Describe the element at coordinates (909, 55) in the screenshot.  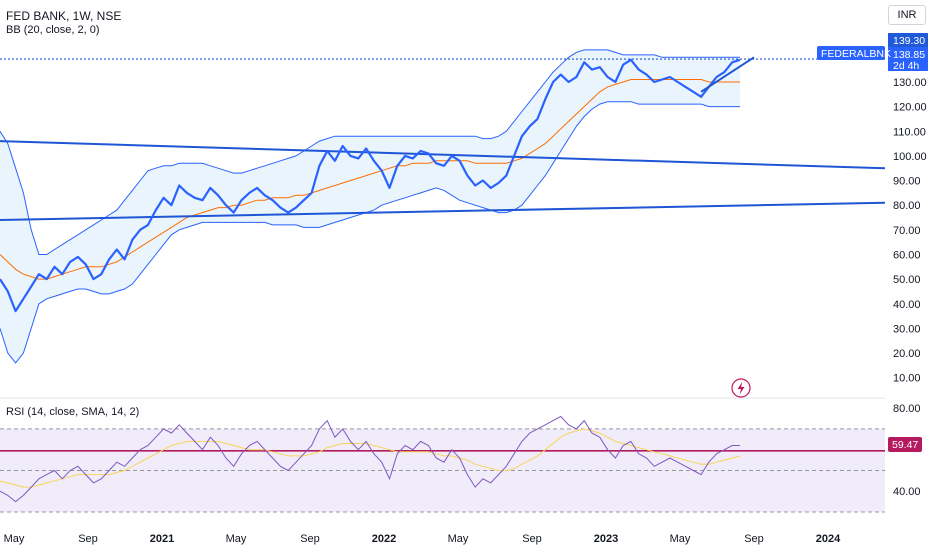
I see `last-price-value: 138.85` at that location.